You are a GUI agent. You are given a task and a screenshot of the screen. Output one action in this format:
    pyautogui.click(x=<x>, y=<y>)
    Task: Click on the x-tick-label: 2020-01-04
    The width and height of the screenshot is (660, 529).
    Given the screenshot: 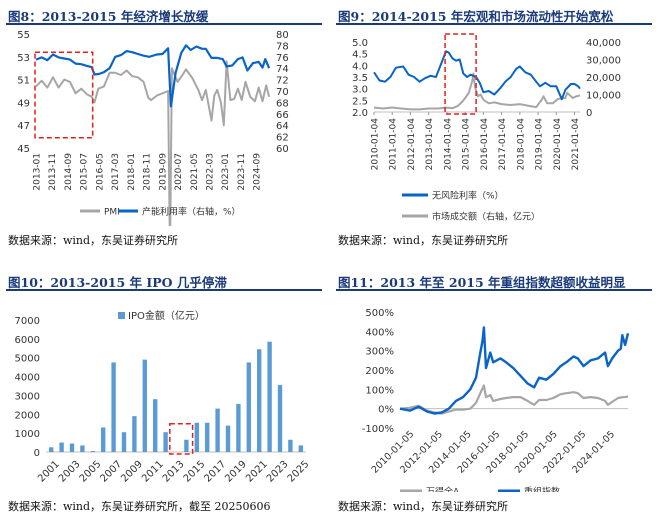 What is the action you would take?
    pyautogui.click(x=558, y=144)
    